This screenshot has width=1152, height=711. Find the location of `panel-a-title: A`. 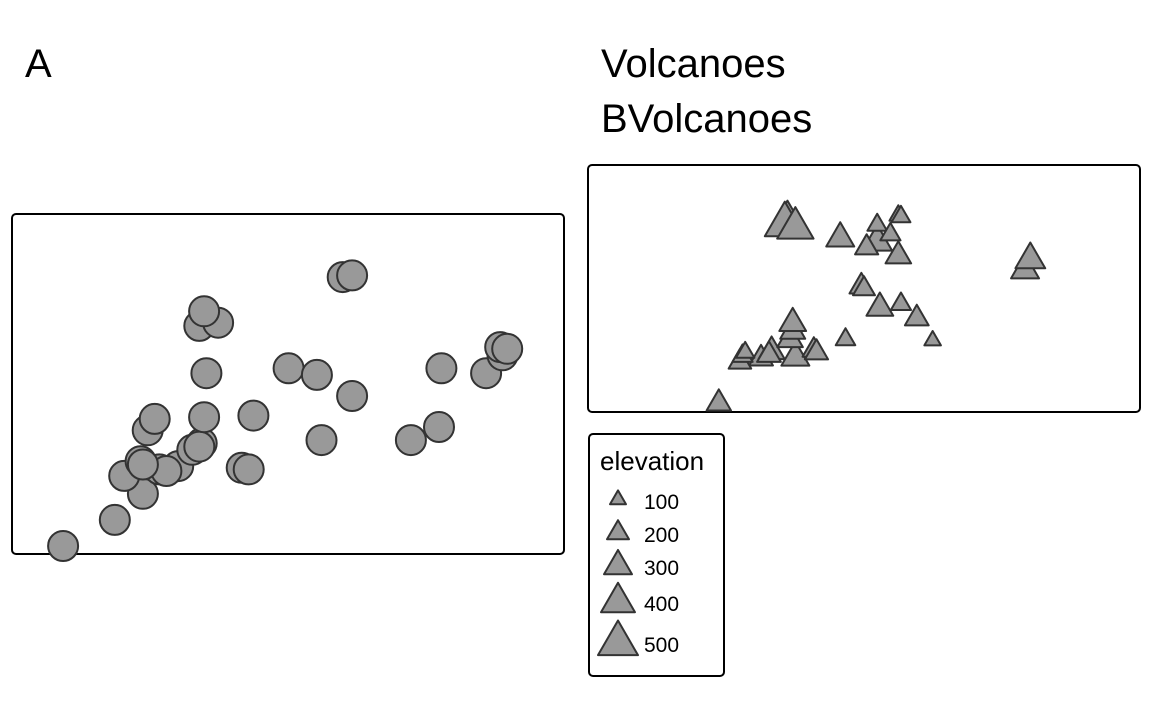

panel-a-title: A is located at coordinates (38, 64).